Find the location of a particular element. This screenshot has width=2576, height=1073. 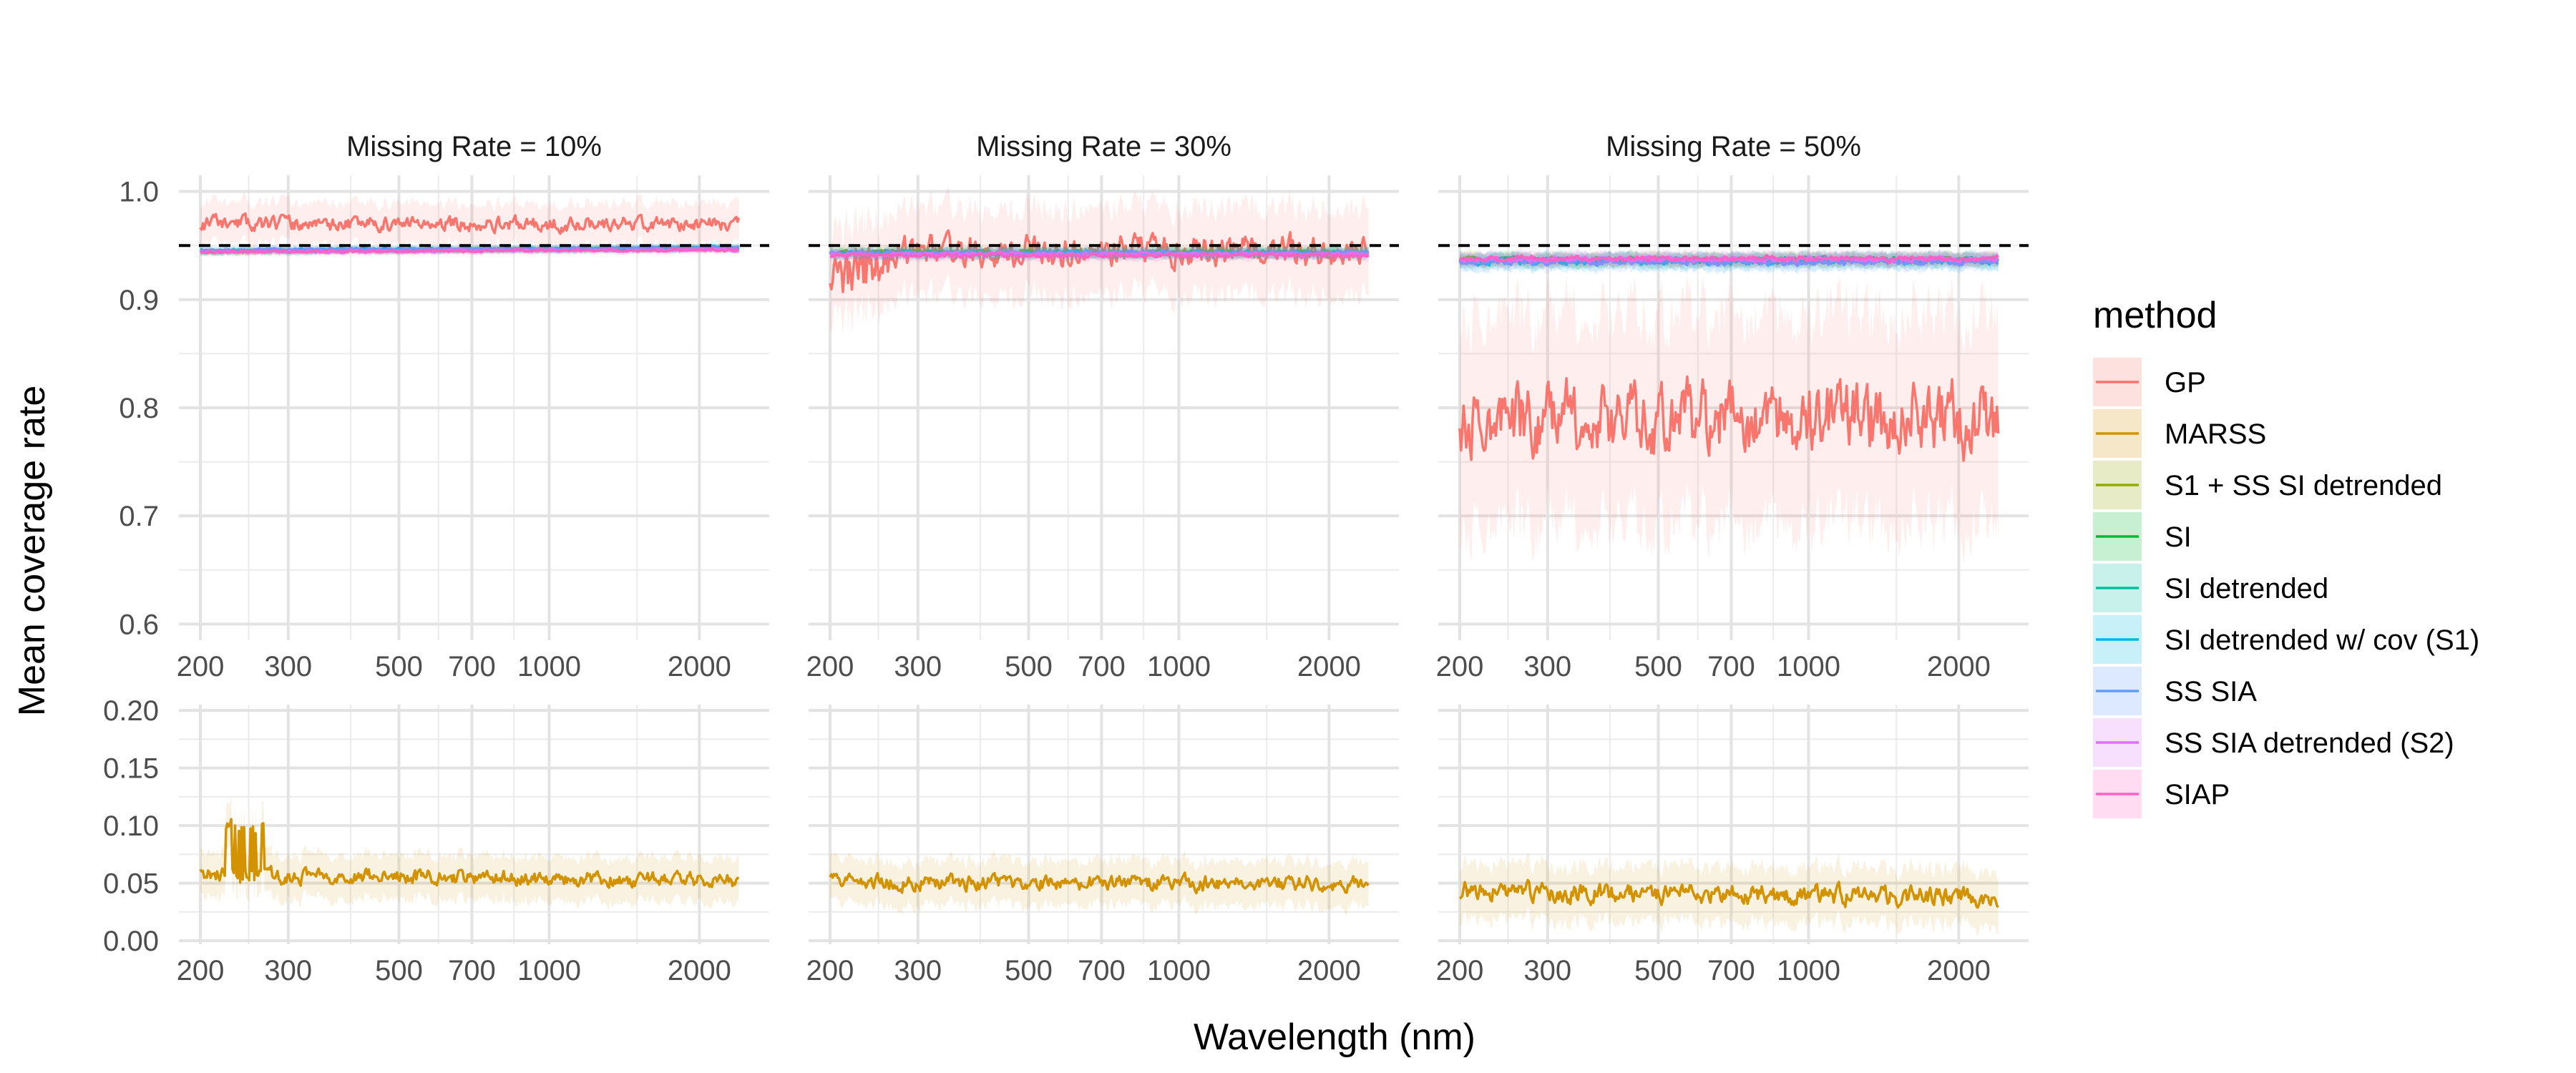

legend-item: SIAP is located at coordinates (2161, 794).